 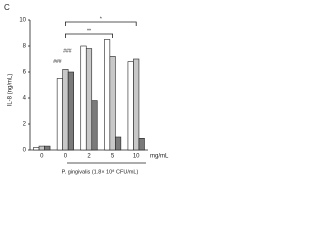 I want to click on panel-label: C, so click(x=7, y=7).